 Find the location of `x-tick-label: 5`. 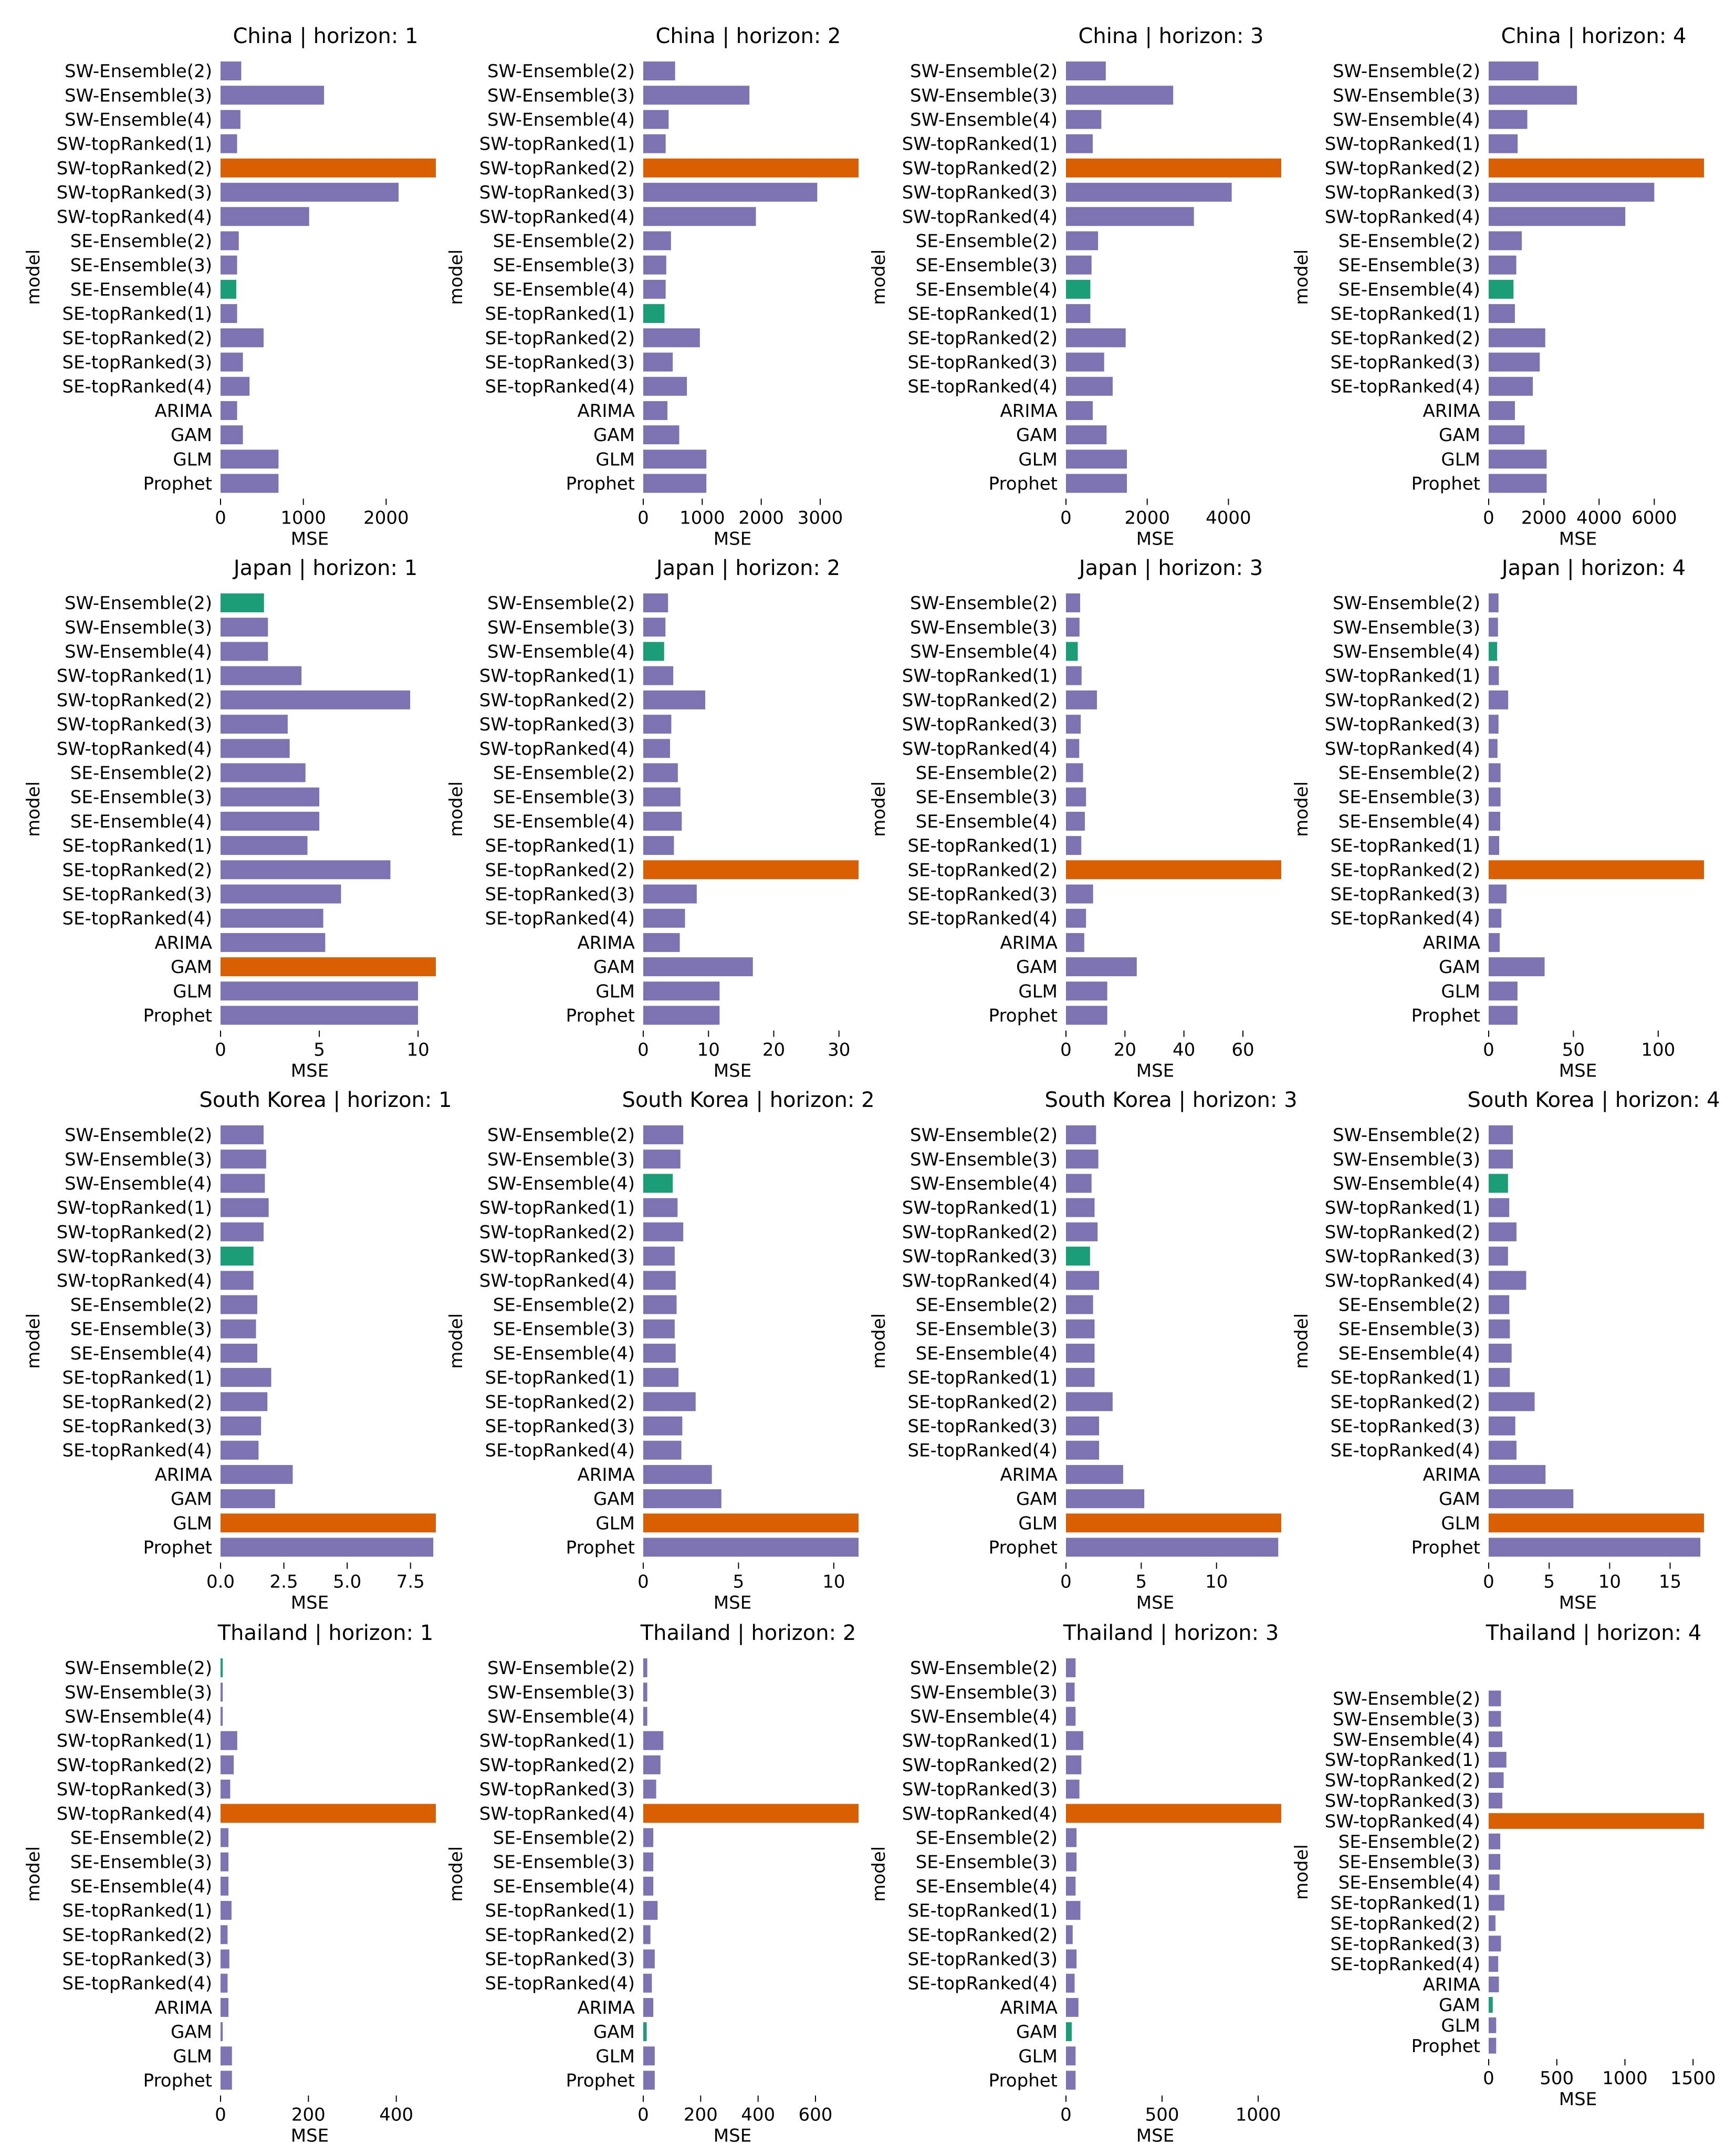

x-tick-label: 5 is located at coordinates (739, 1582).